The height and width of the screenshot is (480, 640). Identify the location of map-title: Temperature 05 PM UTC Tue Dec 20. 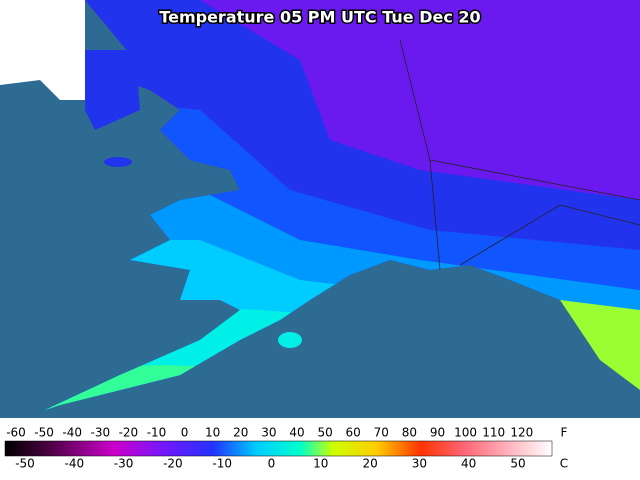
(319, 17).